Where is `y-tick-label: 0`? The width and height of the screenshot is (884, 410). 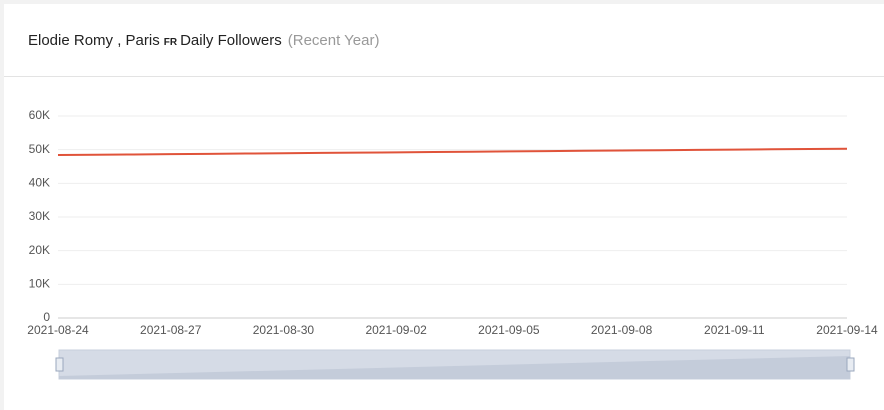
y-tick-label: 0 is located at coordinates (46, 317).